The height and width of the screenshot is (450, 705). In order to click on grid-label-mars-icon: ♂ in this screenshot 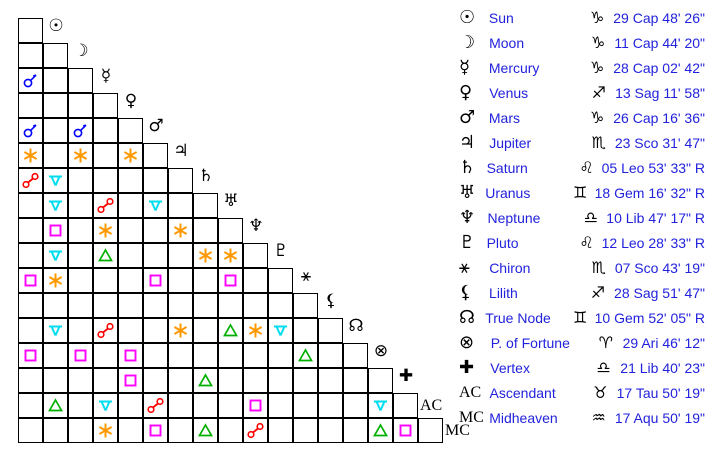, I will do `click(156, 126)`.